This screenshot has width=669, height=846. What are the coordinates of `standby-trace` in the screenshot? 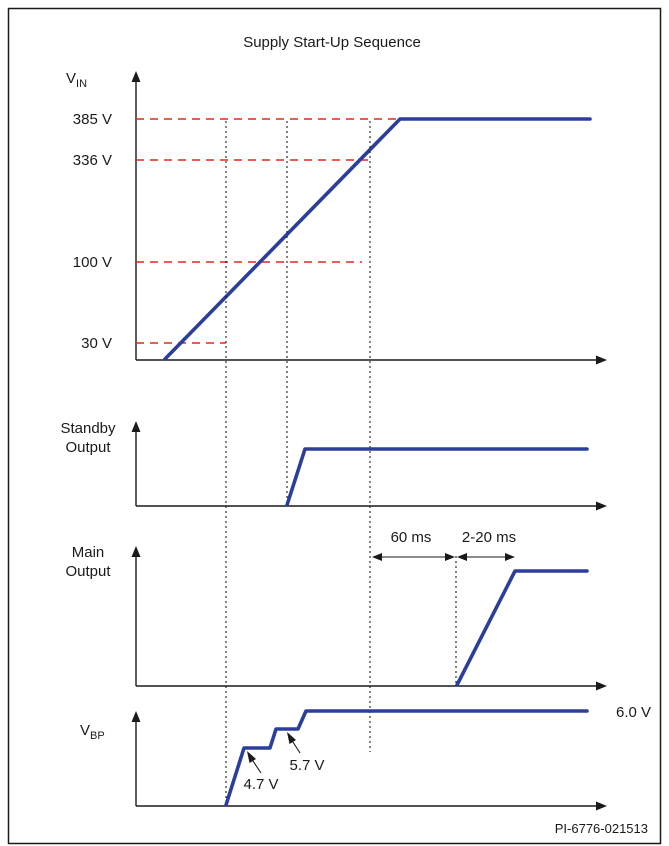 It's located at (437, 477).